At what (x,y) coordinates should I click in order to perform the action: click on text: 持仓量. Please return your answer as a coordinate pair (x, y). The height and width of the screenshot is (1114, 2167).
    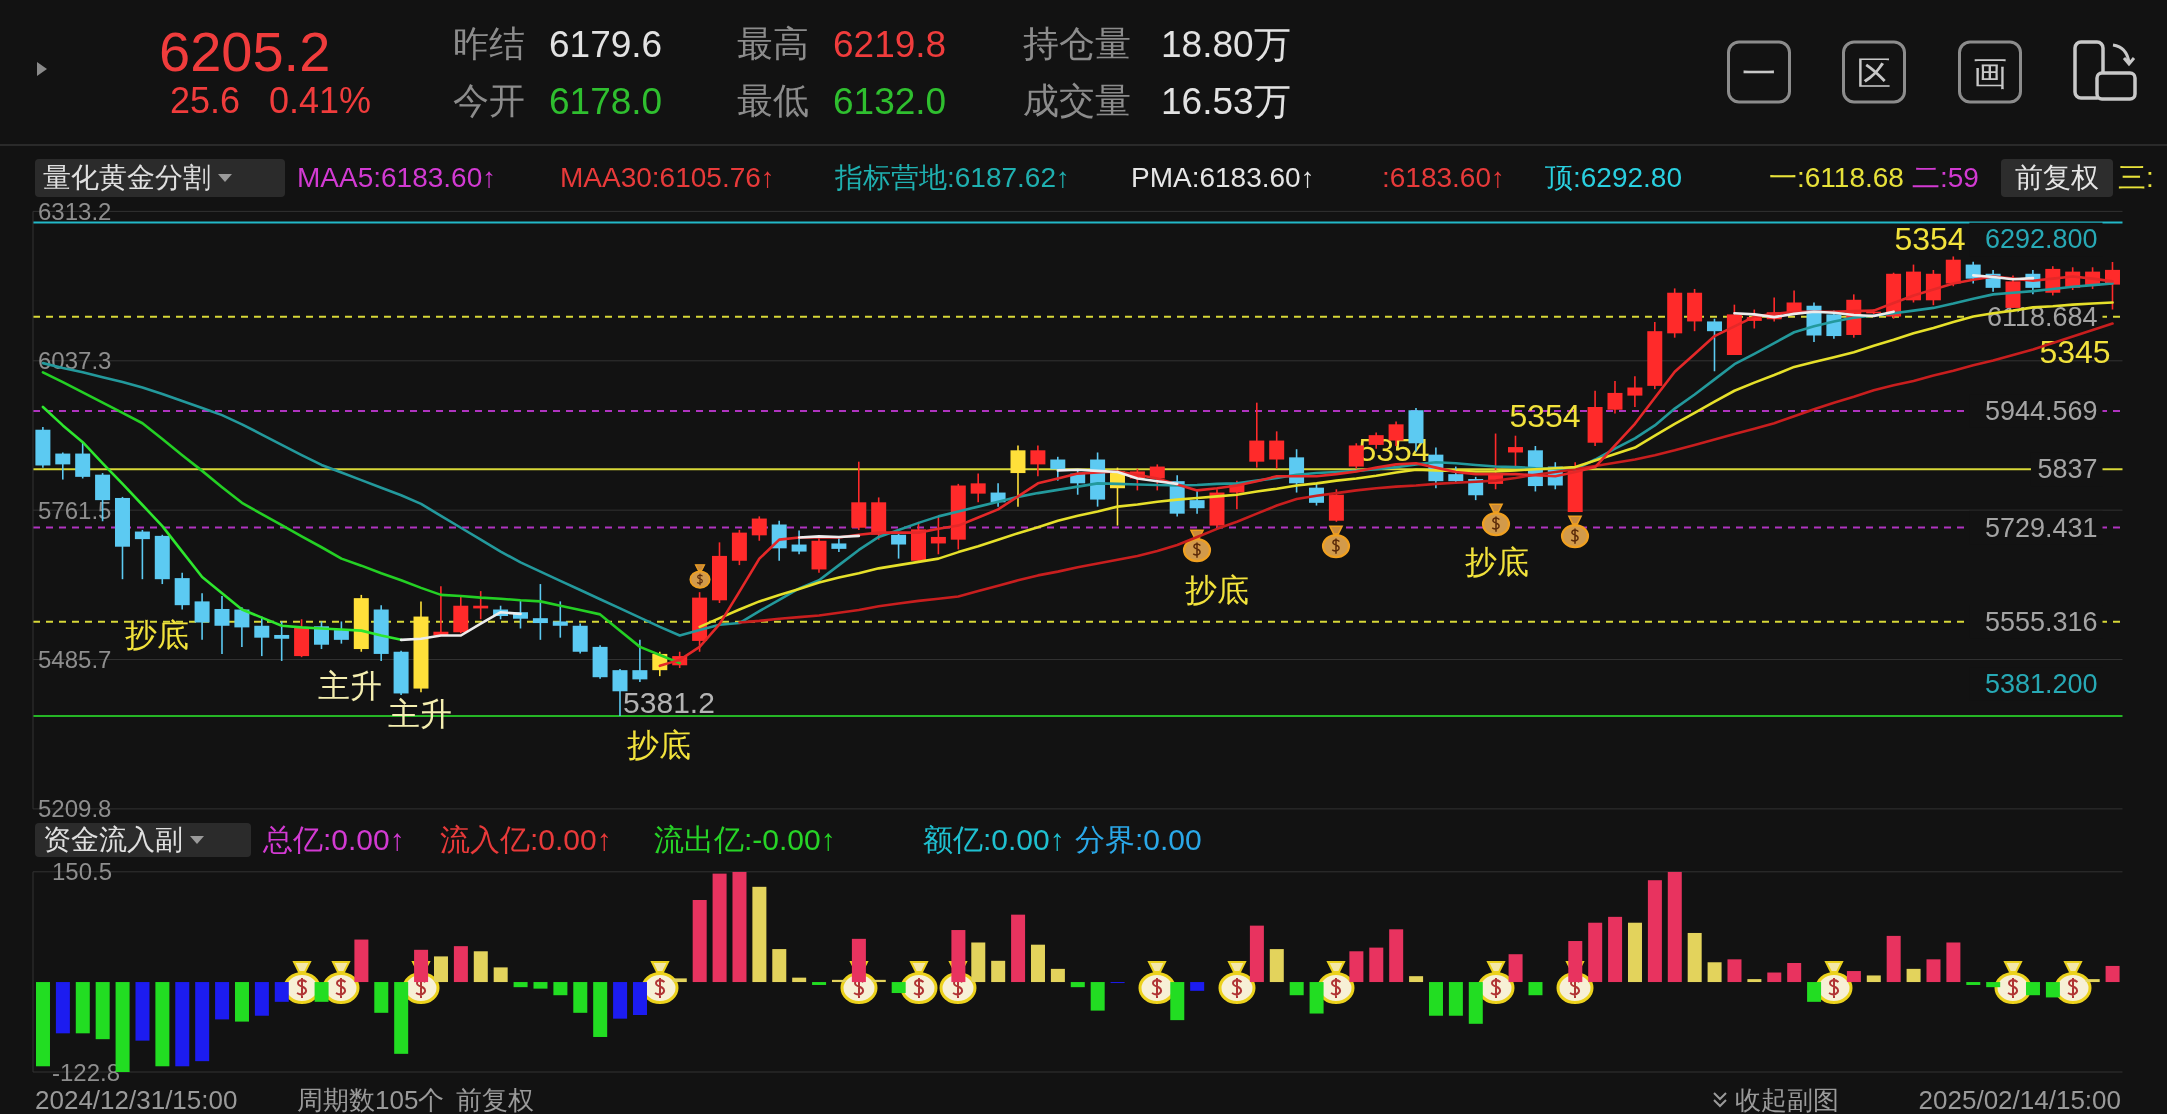
    Looking at the image, I should click on (1077, 43).